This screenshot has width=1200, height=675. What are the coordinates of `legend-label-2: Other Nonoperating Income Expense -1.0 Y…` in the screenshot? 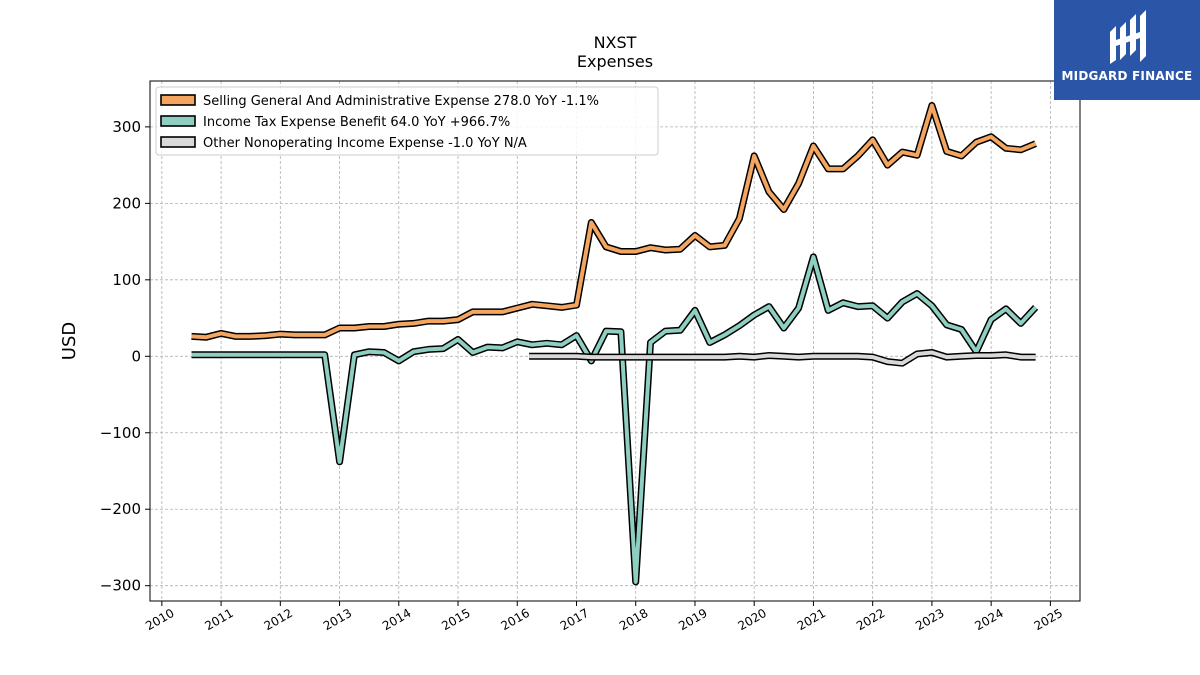 It's located at (365, 143).